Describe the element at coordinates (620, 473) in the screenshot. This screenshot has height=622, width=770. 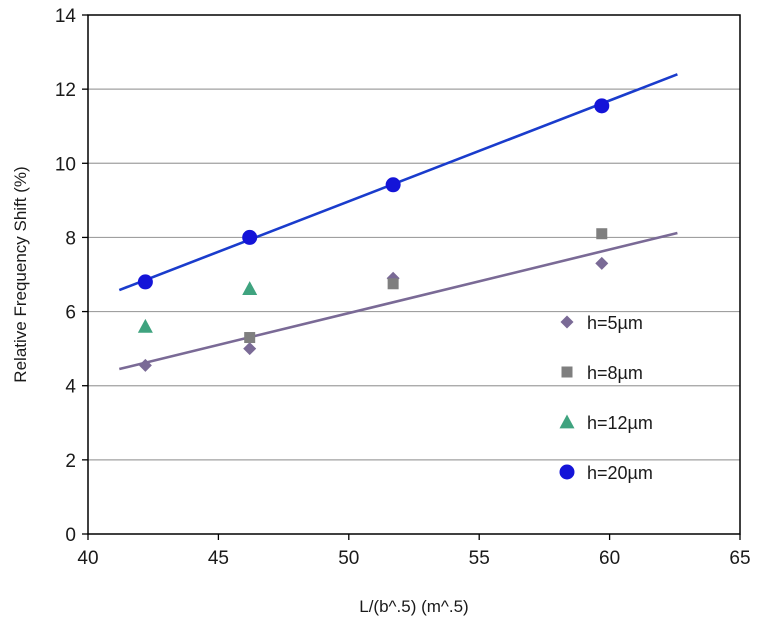
I see `legend-label: h=20µm` at that location.